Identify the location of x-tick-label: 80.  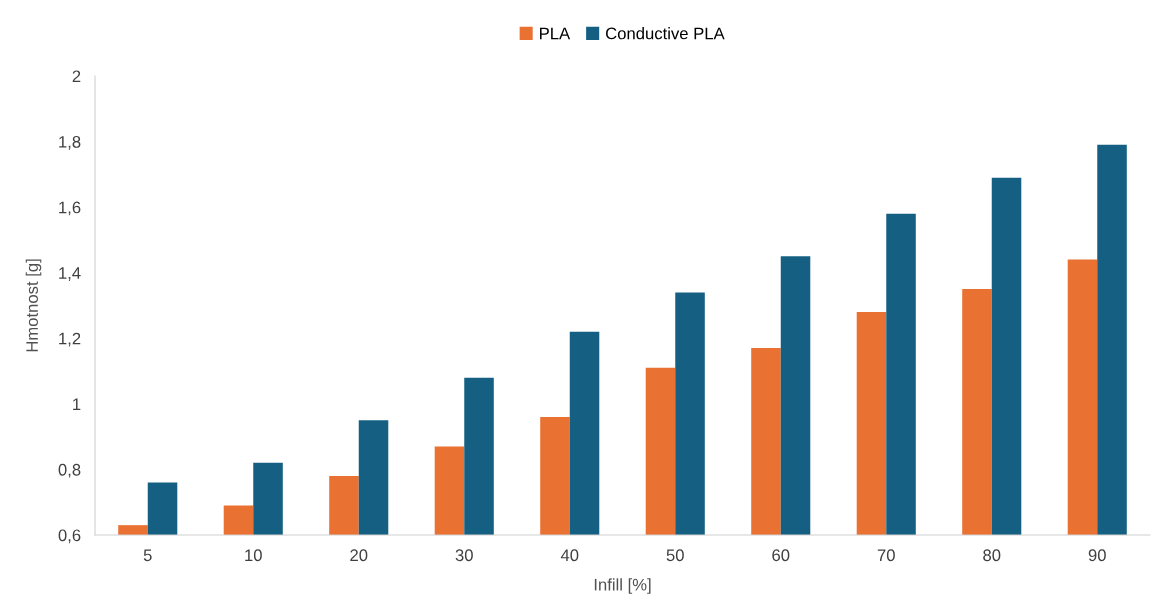
(992, 555).